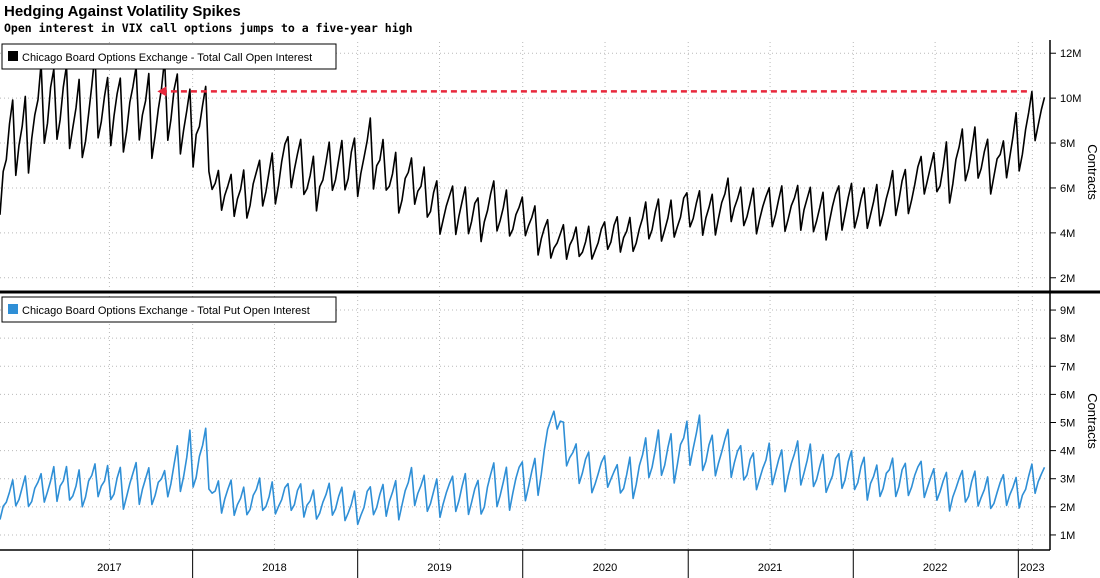 The width and height of the screenshot is (1100, 578). What do you see at coordinates (1067, 367) in the screenshot?
I see `y-tick-label: 7M` at bounding box center [1067, 367].